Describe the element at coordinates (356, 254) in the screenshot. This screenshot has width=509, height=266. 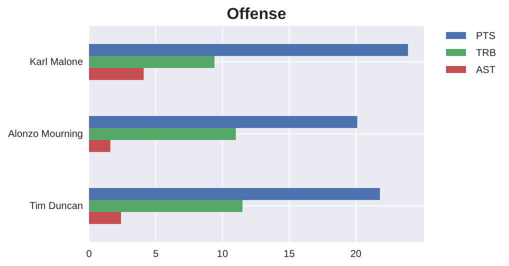
I see `x-tick-label: 20` at that location.